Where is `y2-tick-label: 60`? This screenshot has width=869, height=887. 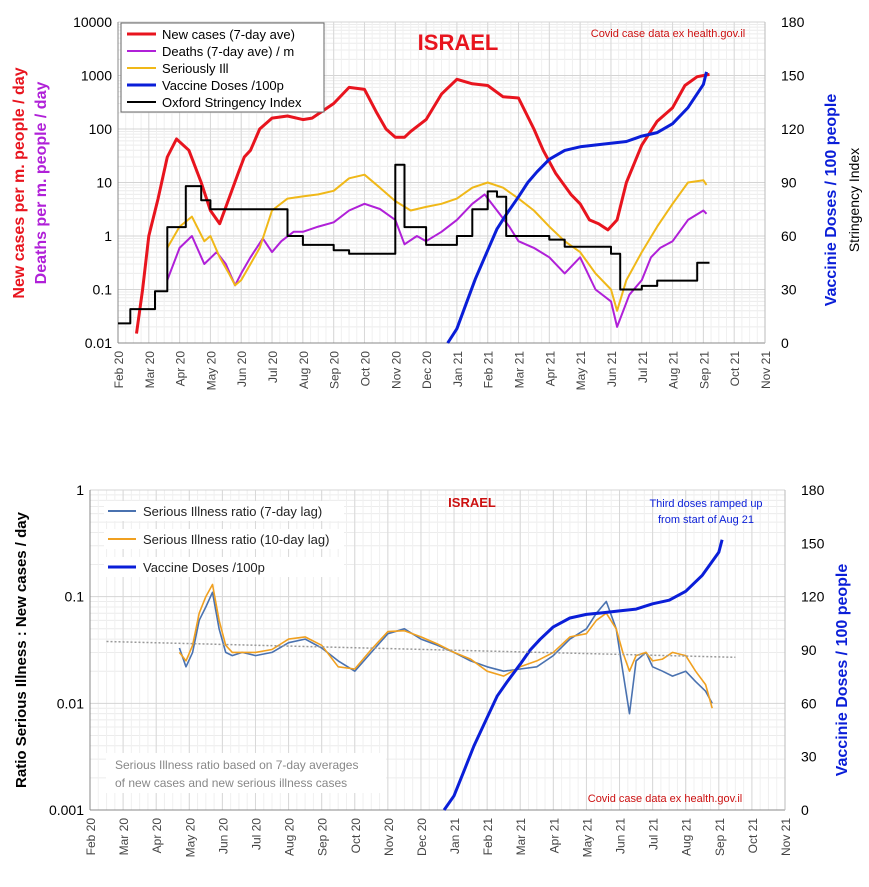 y2-tick-label: 60 is located at coordinates (809, 703).